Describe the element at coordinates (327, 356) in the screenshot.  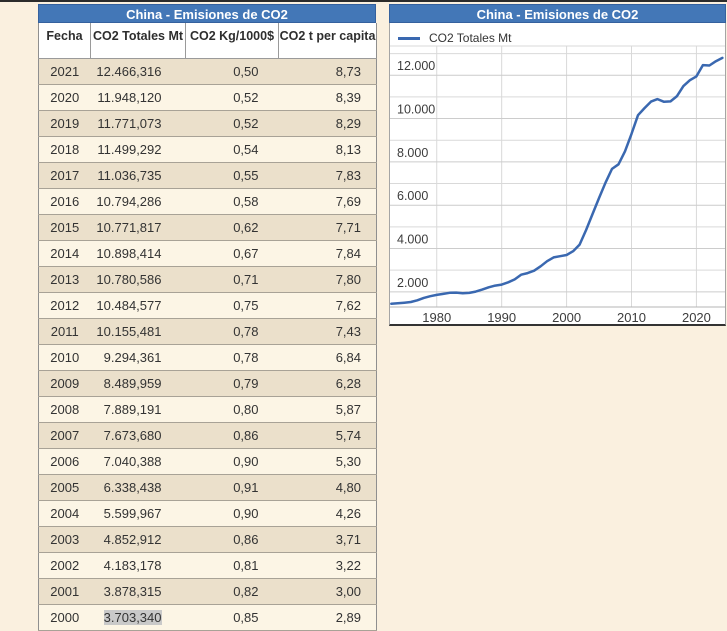
I see `value-cell: 6,84` at that location.